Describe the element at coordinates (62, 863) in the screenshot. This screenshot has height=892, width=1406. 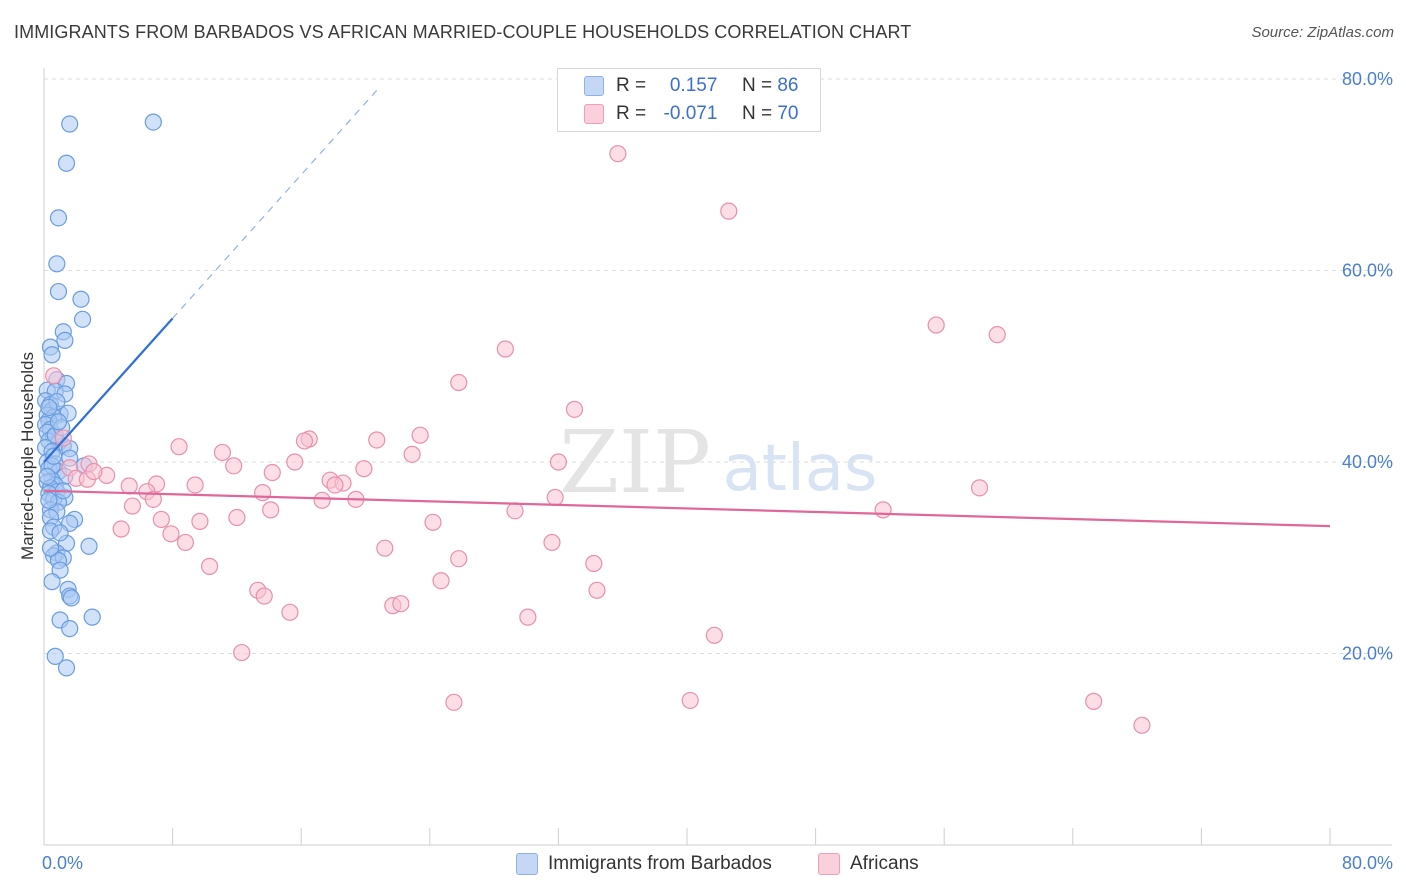
I see `x-tick-label-0: 0.0%` at that location.